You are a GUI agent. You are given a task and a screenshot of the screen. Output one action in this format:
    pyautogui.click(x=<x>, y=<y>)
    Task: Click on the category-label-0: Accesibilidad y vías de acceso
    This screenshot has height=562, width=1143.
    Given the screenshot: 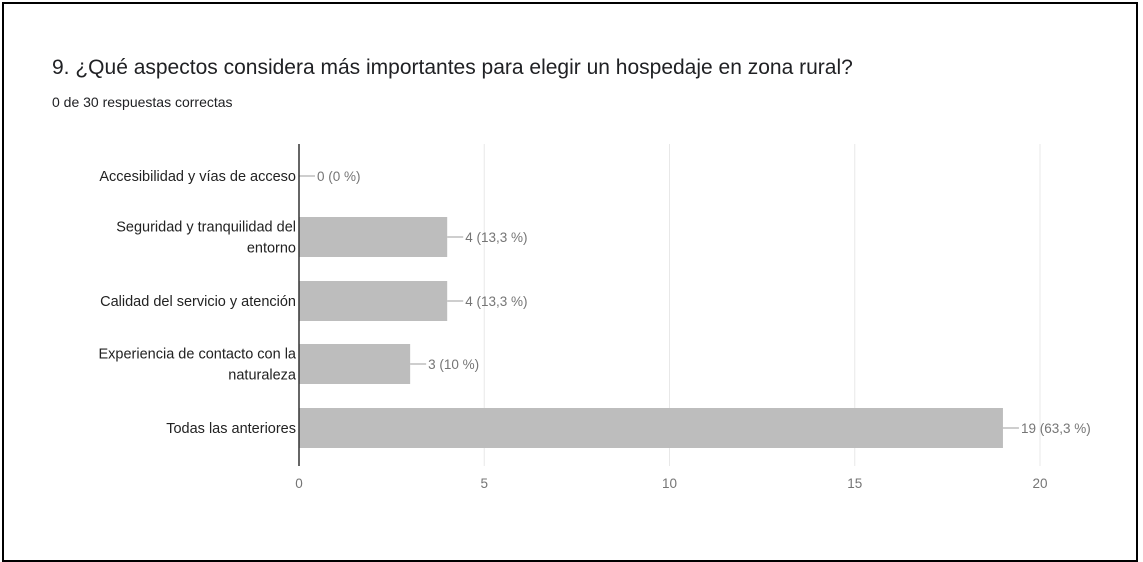 What is the action you would take?
    pyautogui.click(x=197, y=177)
    